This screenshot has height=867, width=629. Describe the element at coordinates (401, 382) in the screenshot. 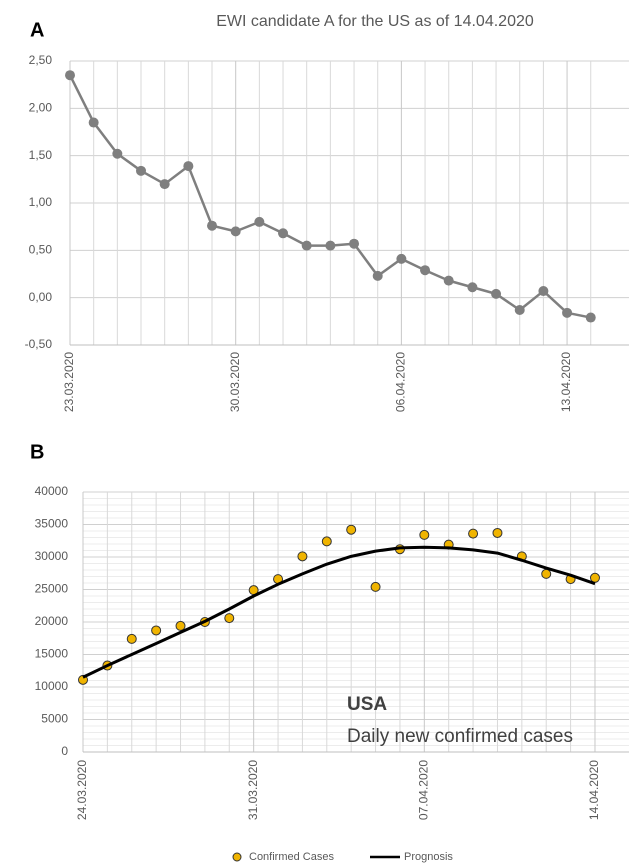

I see `x-tick-label: 06.04.2020` at that location.